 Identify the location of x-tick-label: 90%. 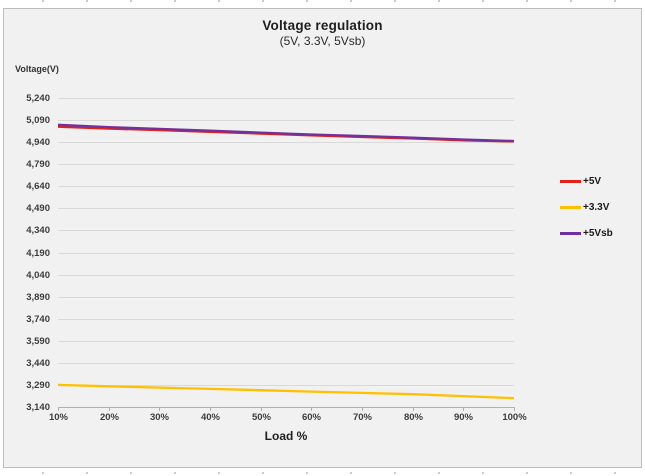
(463, 417).